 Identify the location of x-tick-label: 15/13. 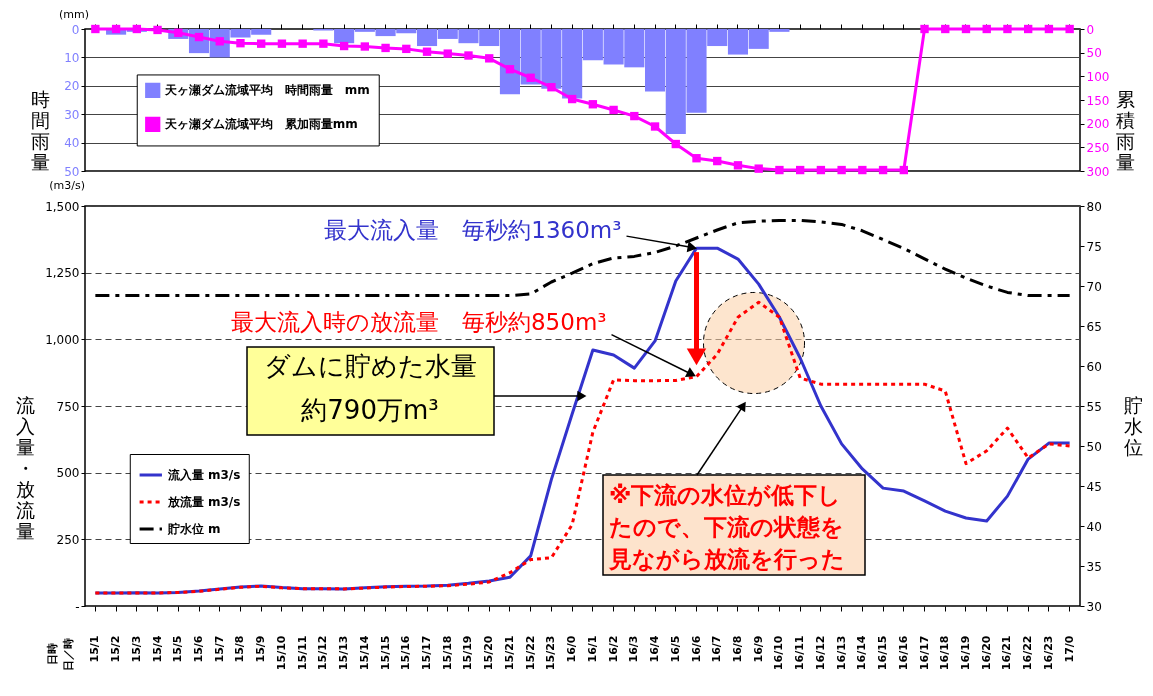
(344, 653).